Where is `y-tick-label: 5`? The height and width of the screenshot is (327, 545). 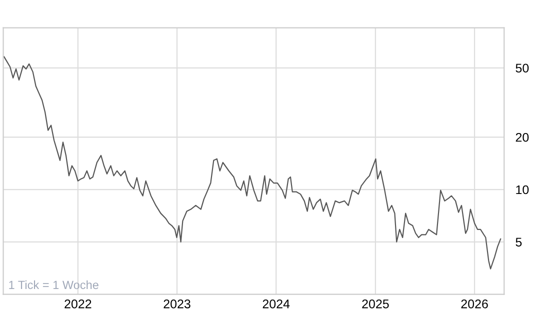 y-tick-label: 5 is located at coordinates (519, 242).